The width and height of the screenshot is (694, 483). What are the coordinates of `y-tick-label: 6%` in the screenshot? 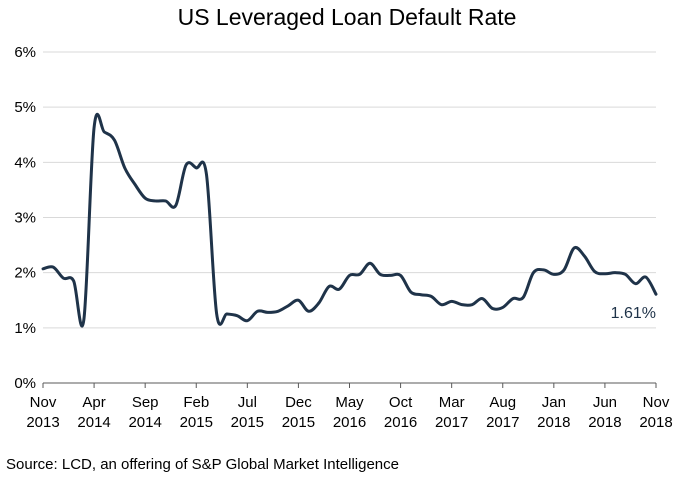 It's located at (25, 52).